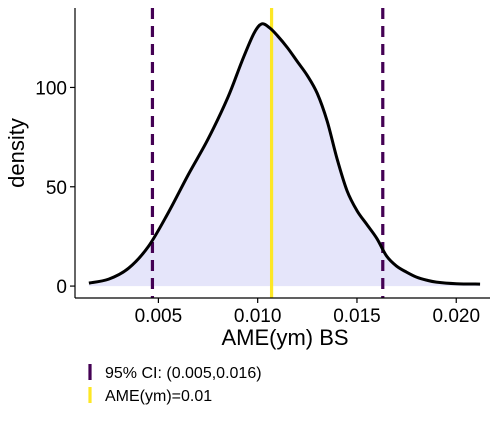  I want to click on x-tick-label: 0.020, so click(456, 316).